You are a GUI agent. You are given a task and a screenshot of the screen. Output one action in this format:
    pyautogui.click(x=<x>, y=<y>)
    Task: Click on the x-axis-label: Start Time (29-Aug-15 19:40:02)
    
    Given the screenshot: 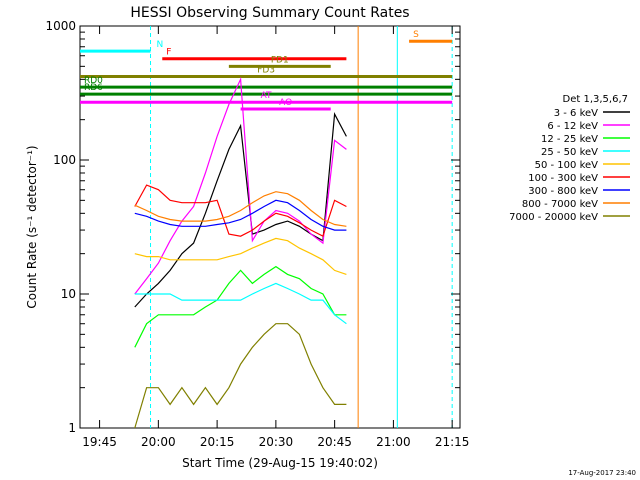 What is the action you would take?
    pyautogui.click(x=280, y=463)
    